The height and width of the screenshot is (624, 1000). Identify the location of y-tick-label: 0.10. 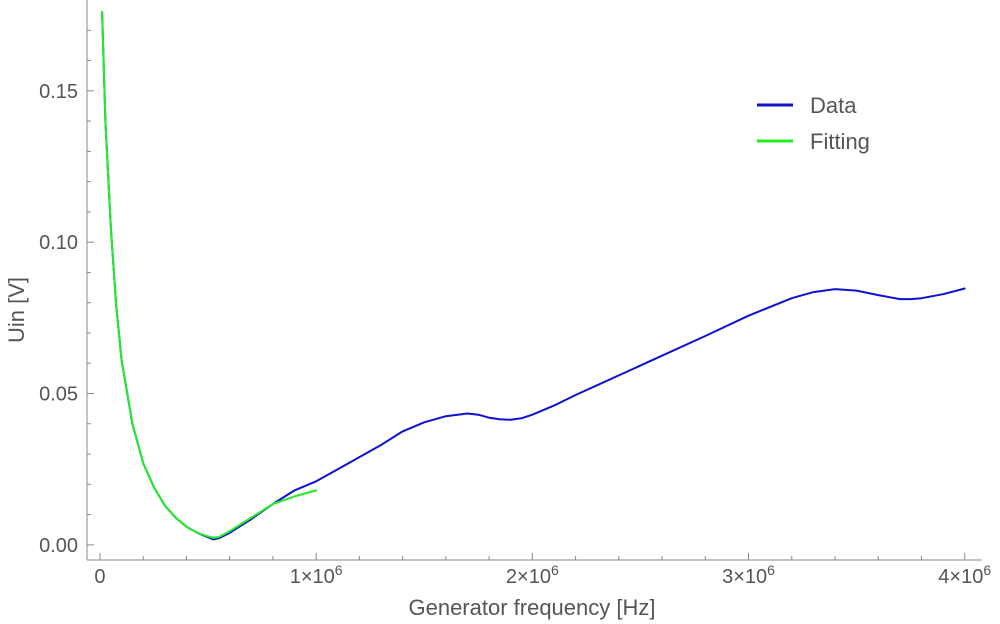
(58, 243).